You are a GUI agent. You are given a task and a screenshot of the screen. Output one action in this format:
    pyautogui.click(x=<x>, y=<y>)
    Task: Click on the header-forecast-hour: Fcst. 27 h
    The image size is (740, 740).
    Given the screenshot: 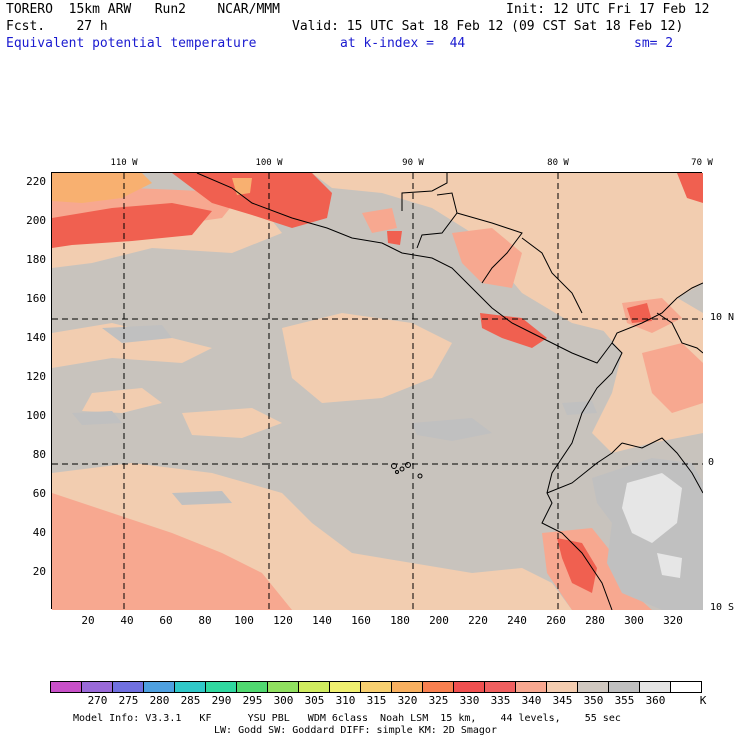 What is the action you would take?
    pyautogui.click(x=57, y=26)
    